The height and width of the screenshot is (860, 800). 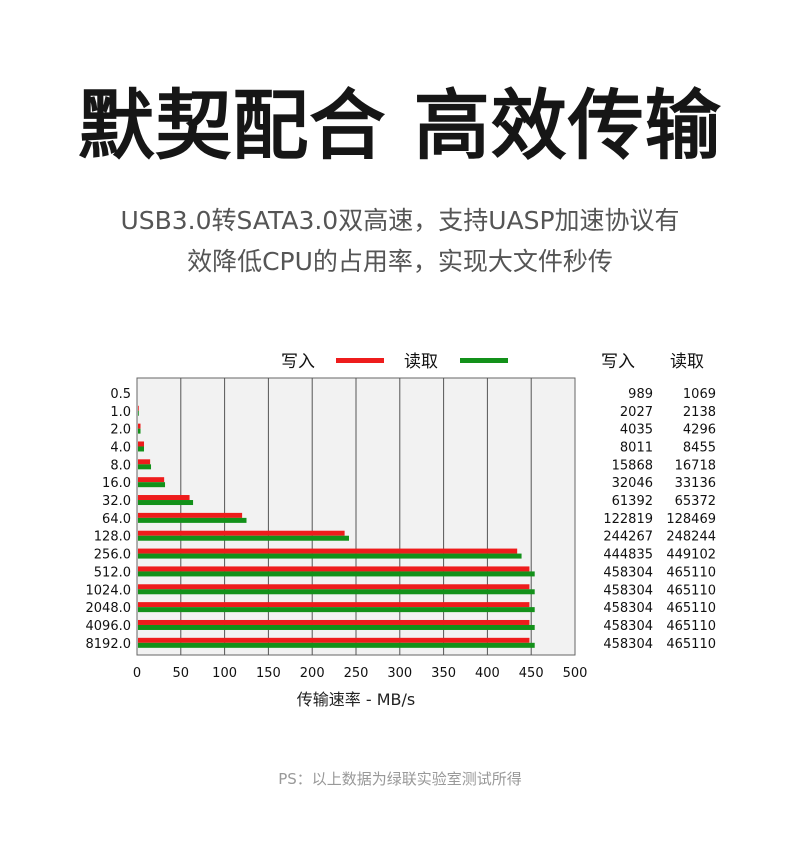 What do you see at coordinates (618, 362) in the screenshot?
I see `table-header-write: 写入` at bounding box center [618, 362].